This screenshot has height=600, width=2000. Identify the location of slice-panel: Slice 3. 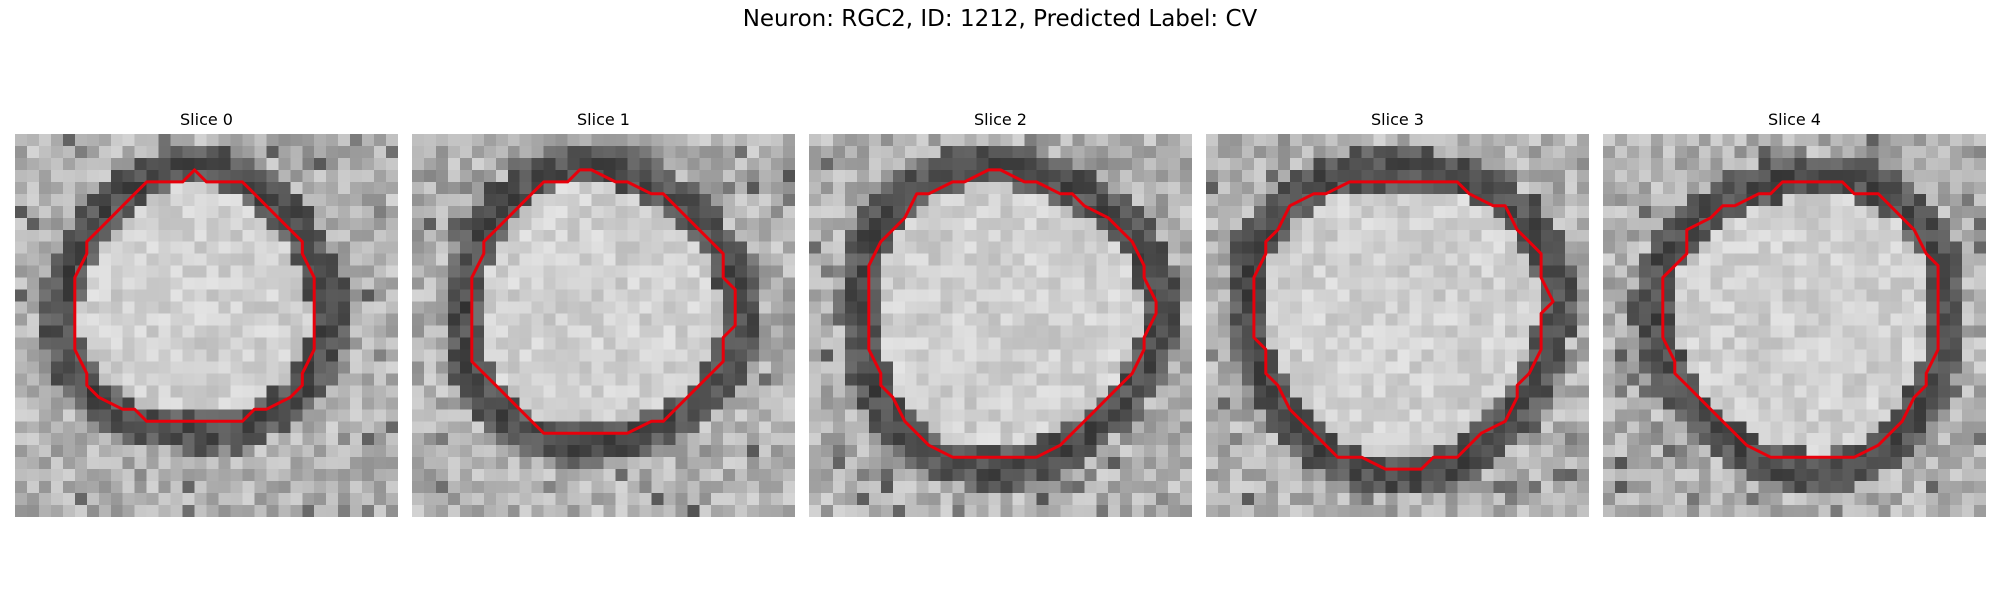
(1397, 312).